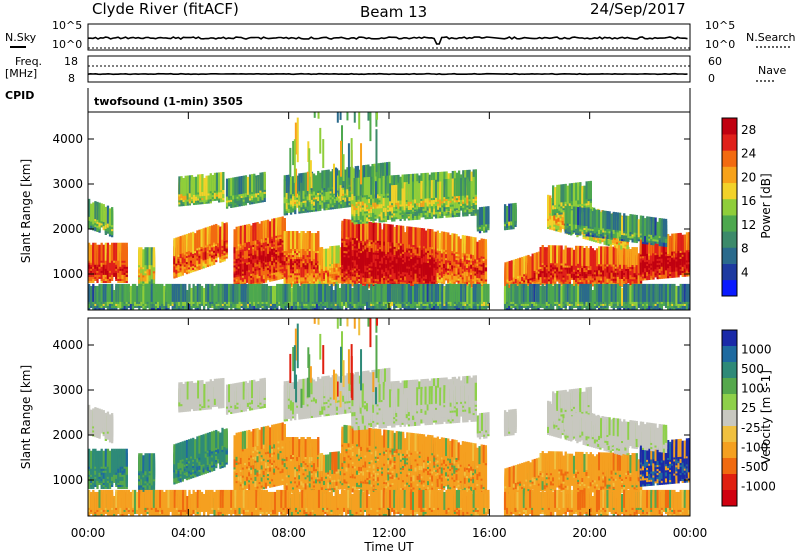 This screenshot has height=558, width=800. What do you see at coordinates (715, 61) in the screenshot?
I see `nave-tick-hi: 60` at bounding box center [715, 61].